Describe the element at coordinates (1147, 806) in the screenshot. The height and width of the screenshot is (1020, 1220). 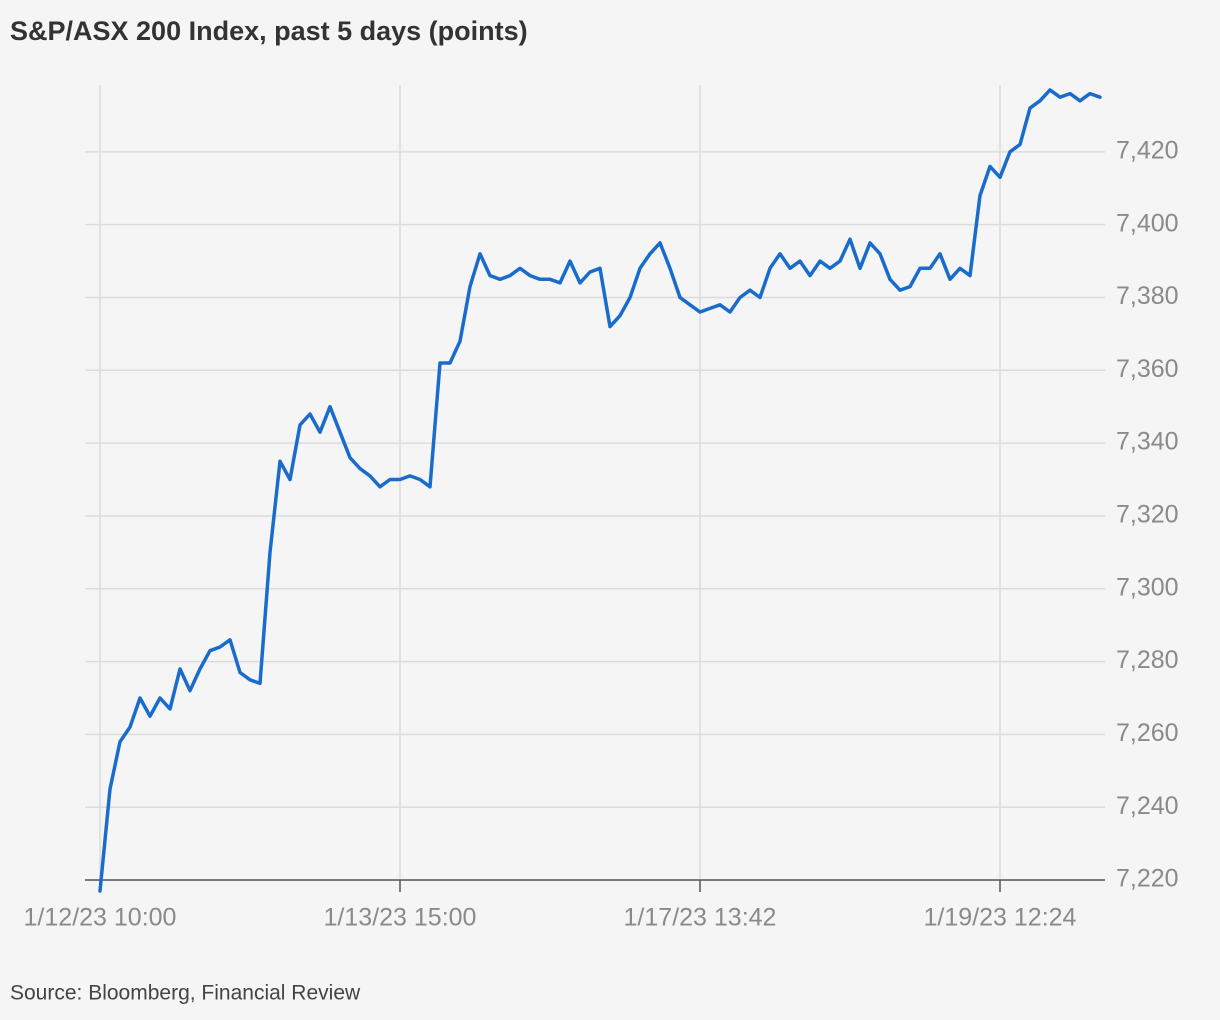
I see `y-tick-label: 7,240` at that location.